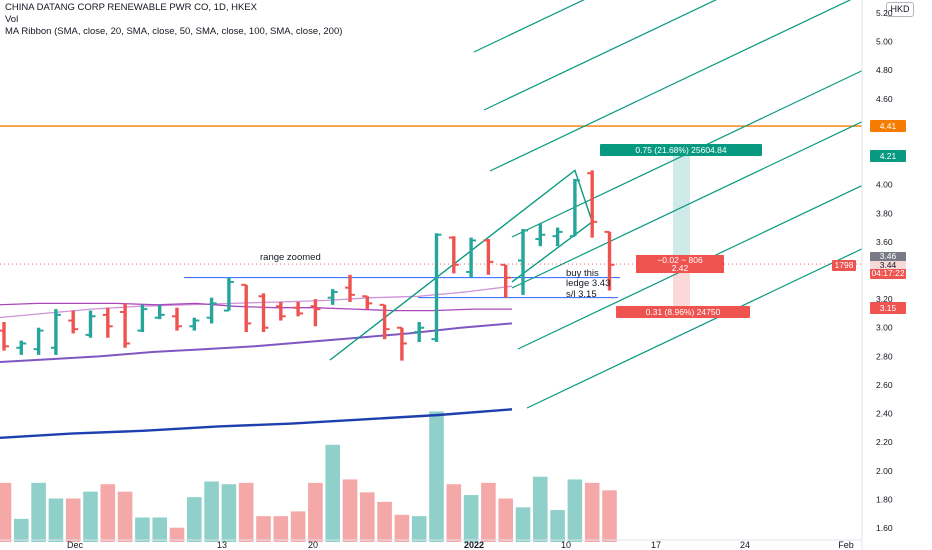 This screenshot has height=550, width=932. I want to click on price-tick-label: 3.00, so click(884, 328).